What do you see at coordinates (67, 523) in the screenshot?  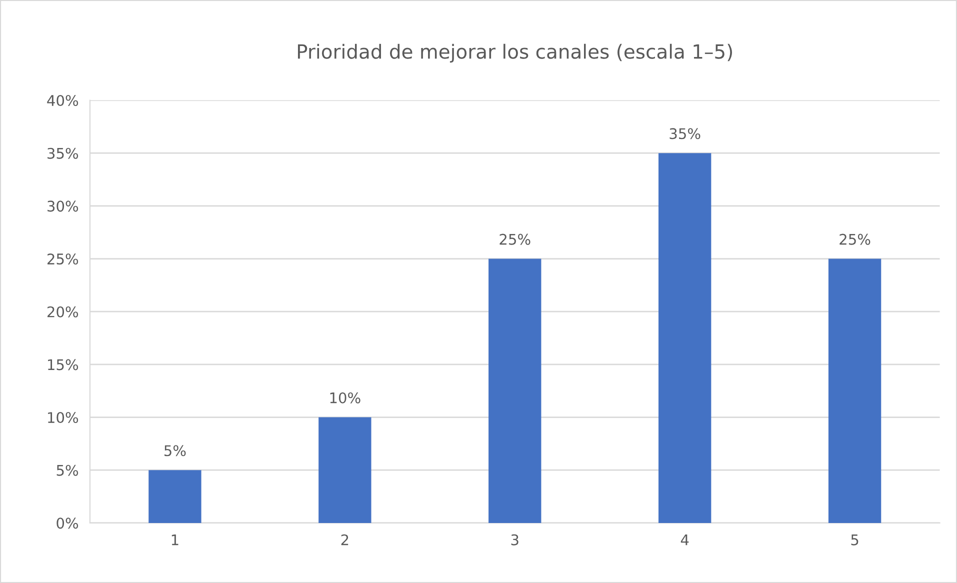 I see `y-tick-label: 0%` at bounding box center [67, 523].